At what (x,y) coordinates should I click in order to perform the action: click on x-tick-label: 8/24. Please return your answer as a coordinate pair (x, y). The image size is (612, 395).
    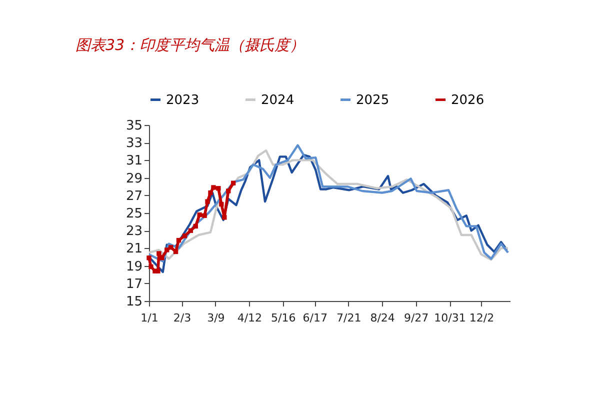
    Looking at the image, I should click on (382, 318).